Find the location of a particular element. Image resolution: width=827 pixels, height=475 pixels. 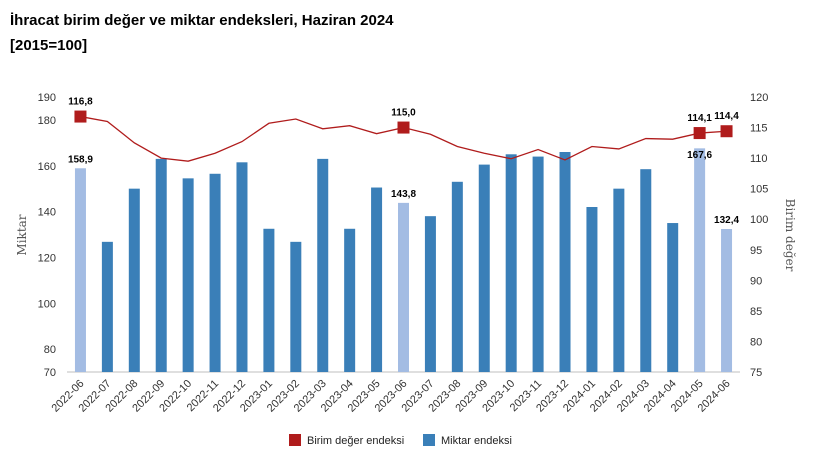

legend-item-label: Miktar endeksi is located at coordinates (476, 441).